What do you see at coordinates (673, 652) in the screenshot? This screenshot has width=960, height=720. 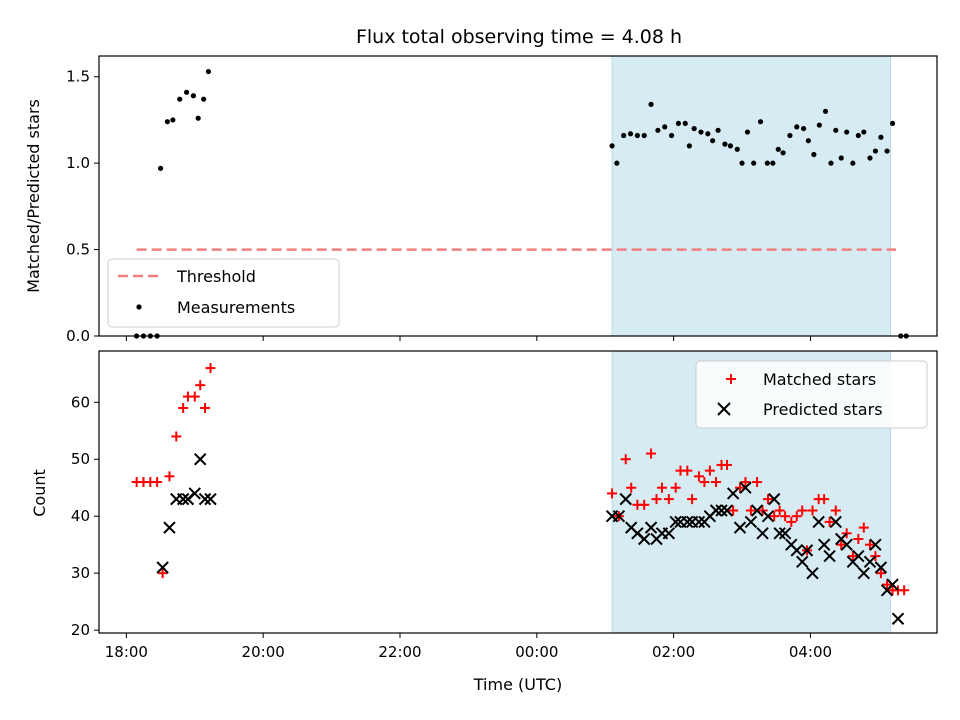 I see `x-tick-label: 02:00` at bounding box center [673, 652].